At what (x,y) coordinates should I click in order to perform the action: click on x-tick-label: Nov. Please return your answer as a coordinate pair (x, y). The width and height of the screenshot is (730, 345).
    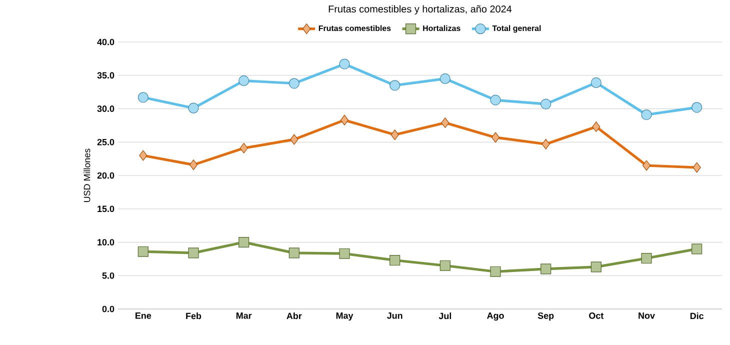
    Looking at the image, I should click on (646, 315).